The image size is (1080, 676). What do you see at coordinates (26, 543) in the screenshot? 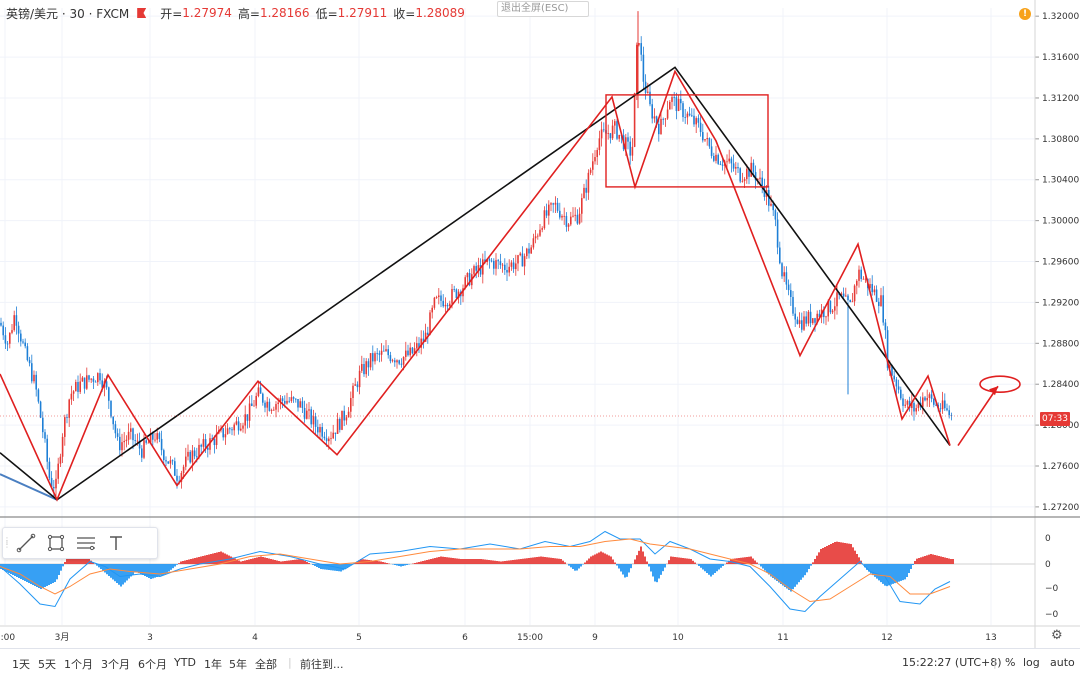
I see `trend-line-tool` at bounding box center [26, 543].